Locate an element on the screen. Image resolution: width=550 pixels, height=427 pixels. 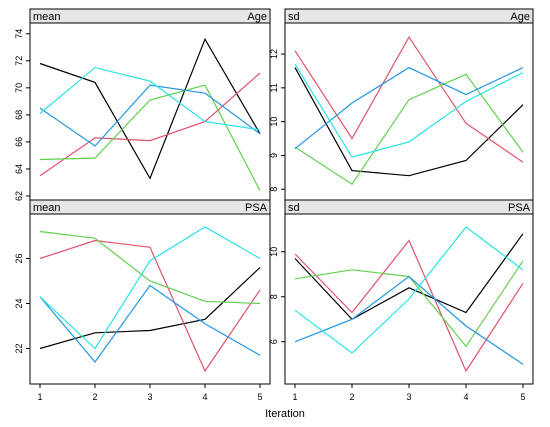
y-tick-label: 62 is located at coordinates (19, 196).